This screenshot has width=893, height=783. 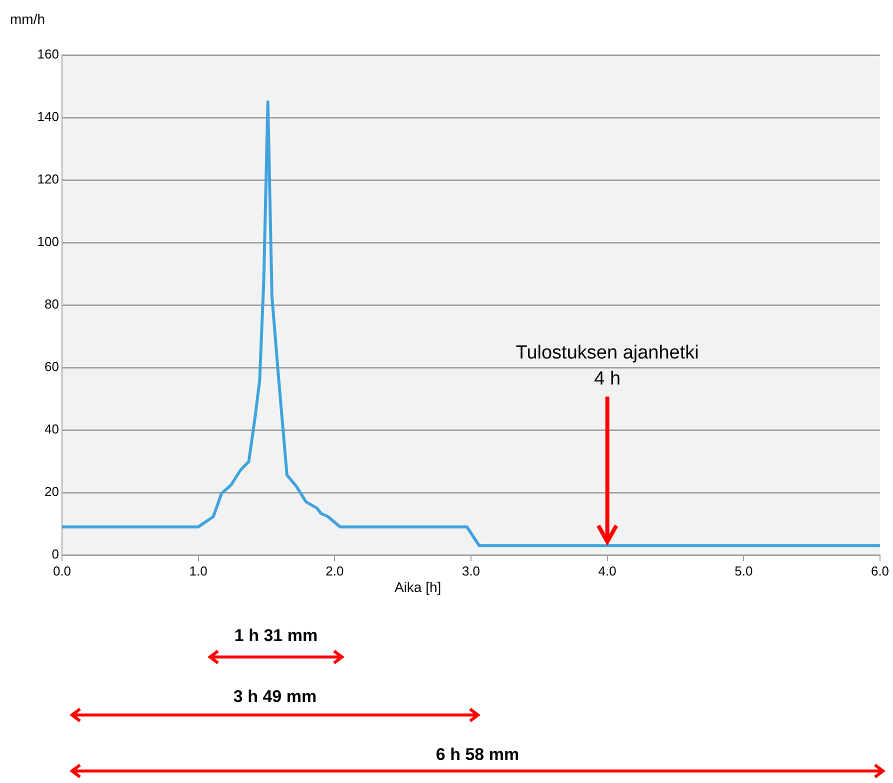 What do you see at coordinates (48, 54) in the screenshot?
I see `y-tick-label: 160` at bounding box center [48, 54].